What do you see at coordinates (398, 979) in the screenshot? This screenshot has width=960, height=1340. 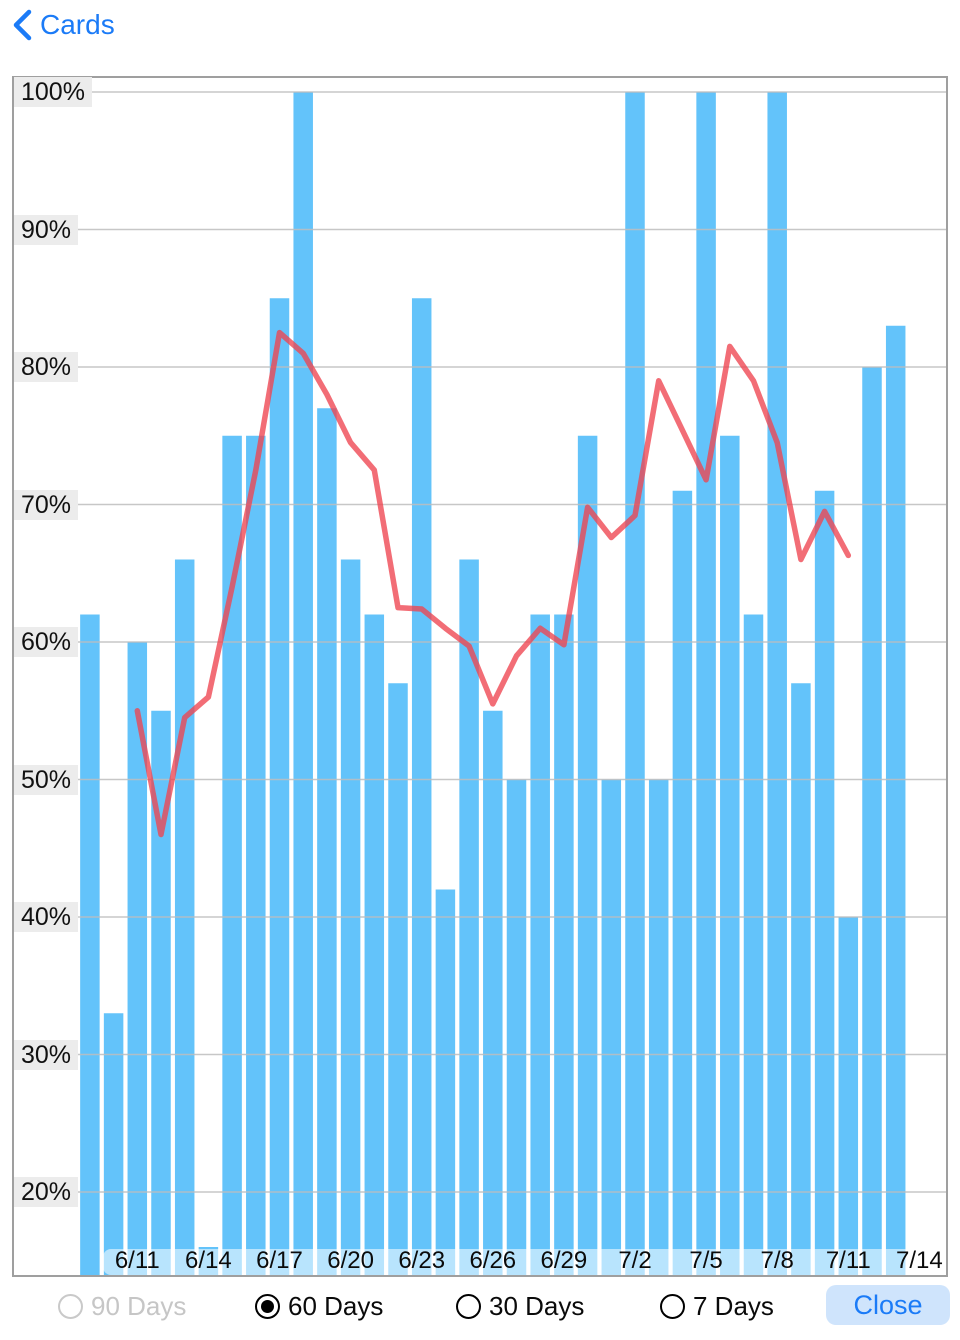 I see `bar-6/22` at bounding box center [398, 979].